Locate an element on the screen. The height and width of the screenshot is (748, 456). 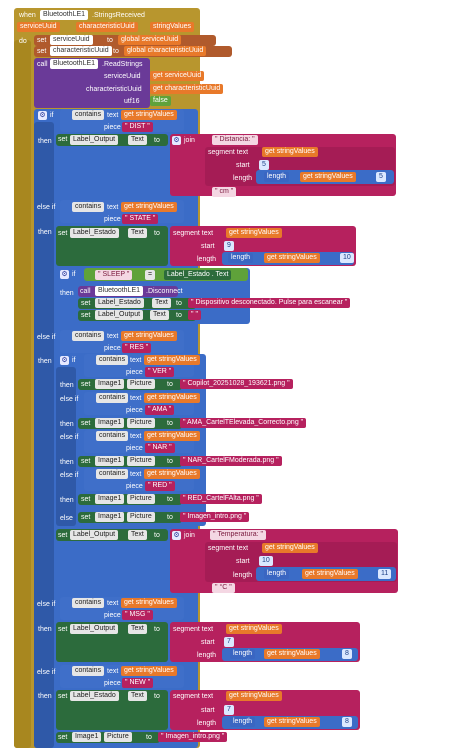
string-msg: " MSG " is located at coordinates (137, 615).